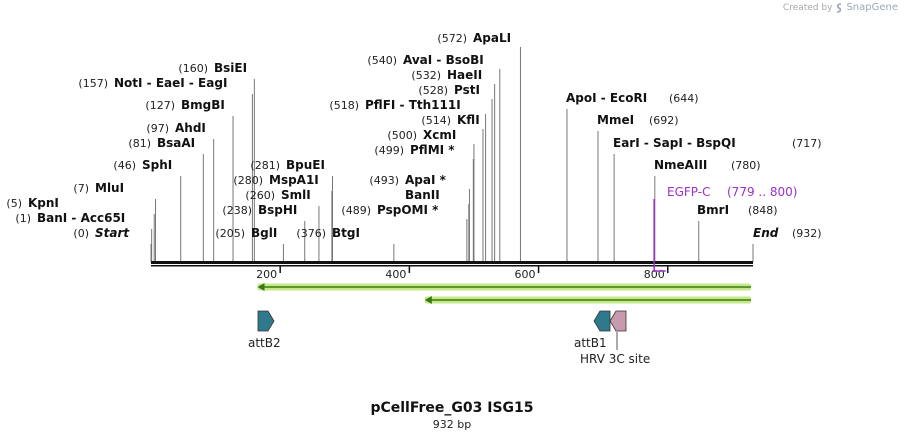 Image resolution: width=904 pixels, height=440 pixels. What do you see at coordinates (464, 75) in the screenshot?
I see `site-label-haeii: HaeII` at bounding box center [464, 75].